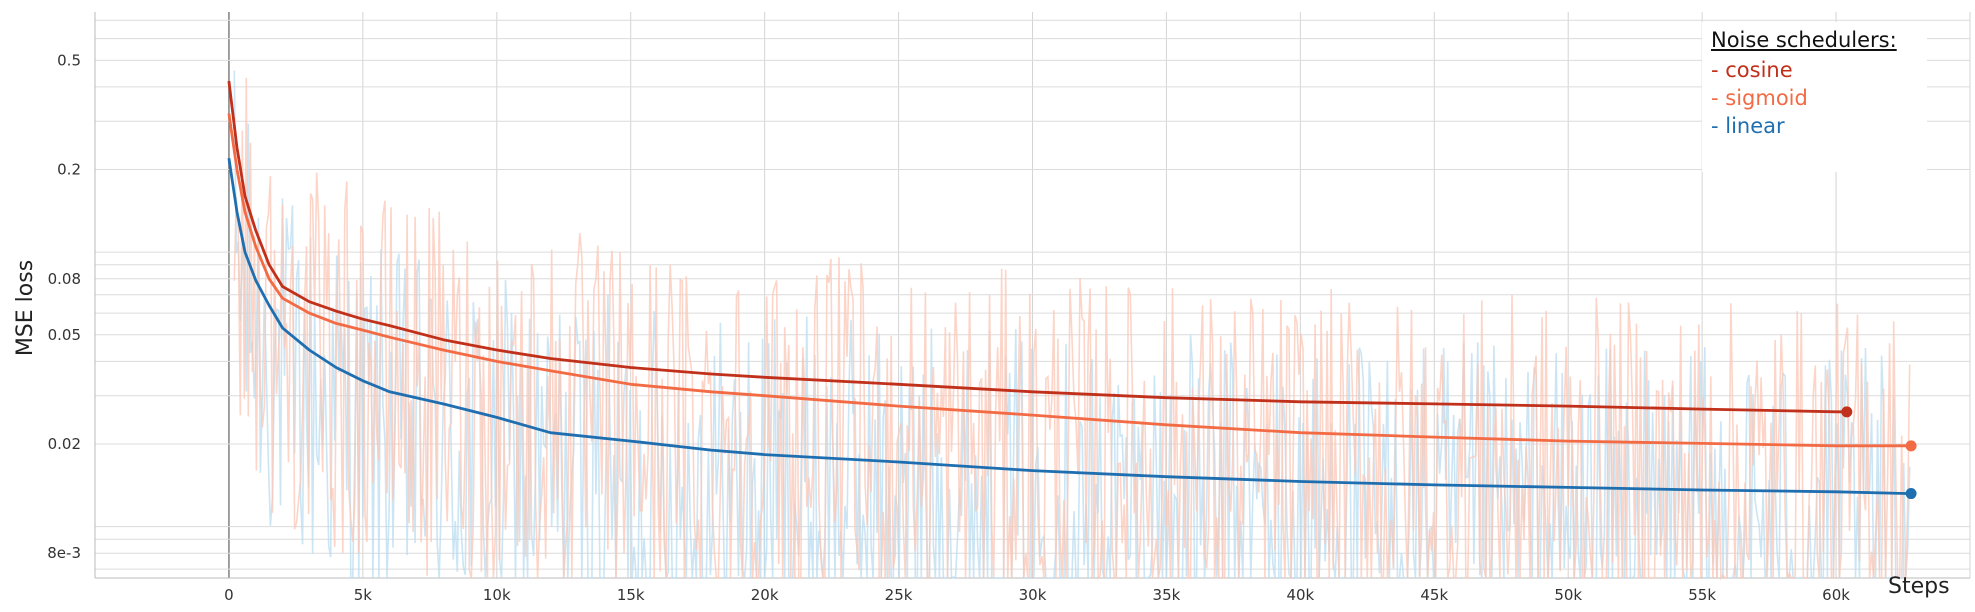 Image resolution: width=1975 pixels, height=612 pixels. I want to click on x-tick-label: 50k, so click(1568, 595).